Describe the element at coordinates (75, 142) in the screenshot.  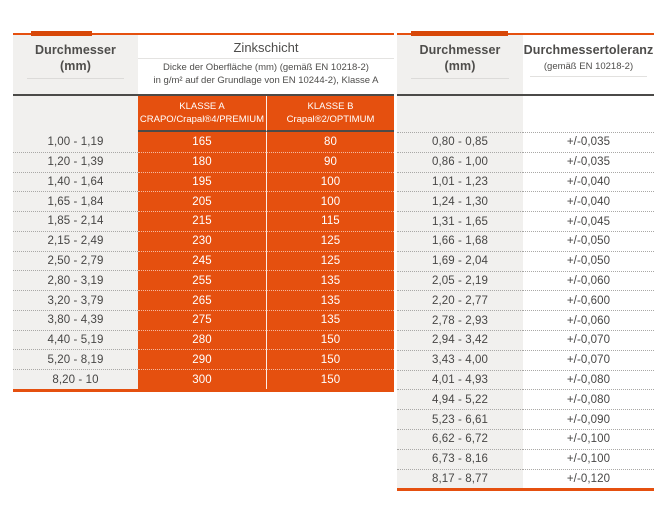
I see `diameter-range-cell: 1,00 - 1,19` at that location.